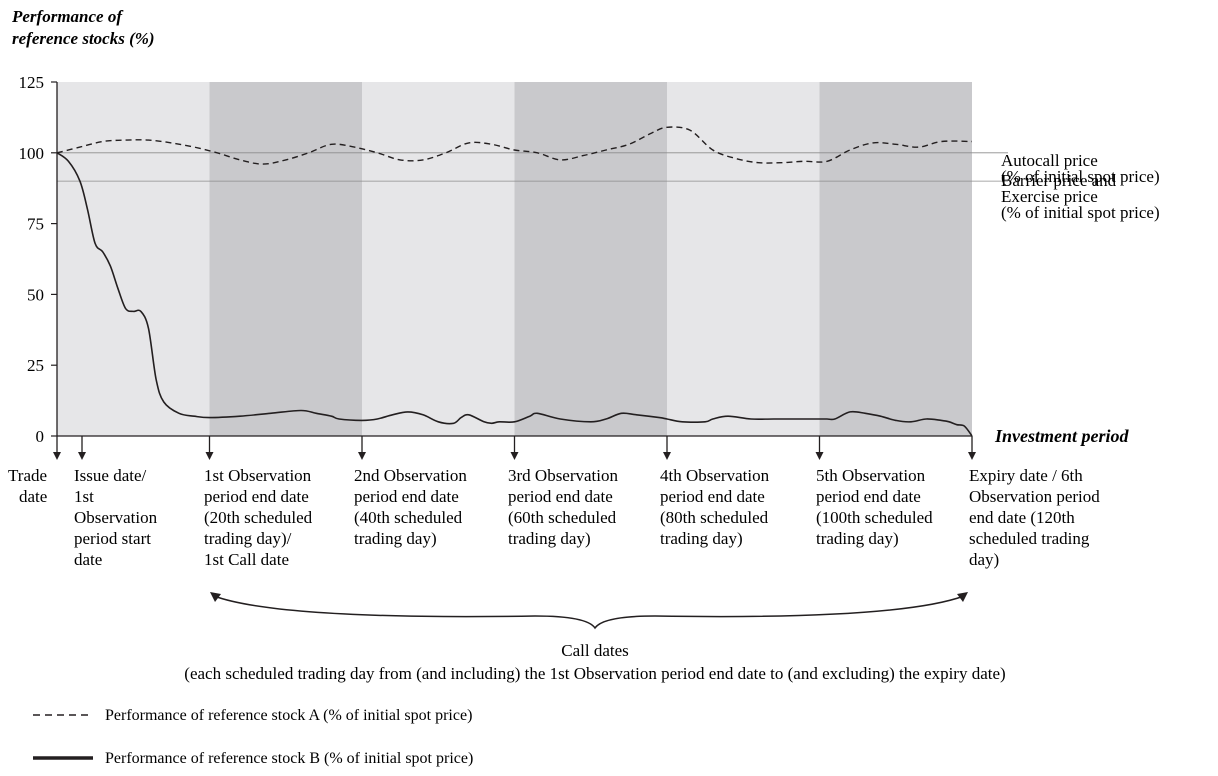 Image resolution: width=1218 pixels, height=776 pixels. I want to click on call-dates-title: Call dates, so click(595, 650).